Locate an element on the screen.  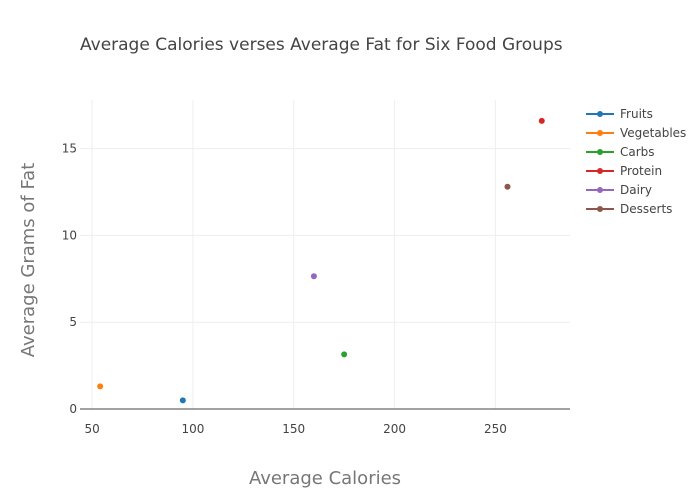
y-axis-title: Average Grams of Fat is located at coordinates (28, 260).